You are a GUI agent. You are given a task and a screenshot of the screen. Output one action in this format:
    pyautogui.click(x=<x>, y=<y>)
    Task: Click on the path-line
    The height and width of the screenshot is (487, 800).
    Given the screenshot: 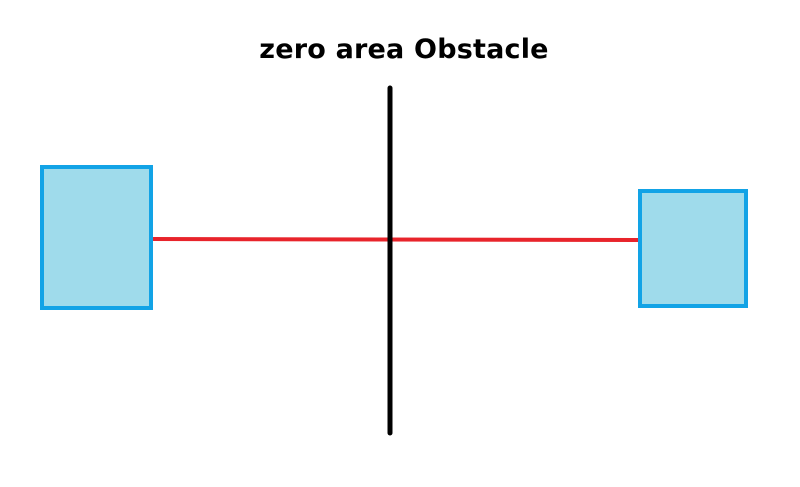 What is the action you would take?
    pyautogui.click(x=395, y=239)
    